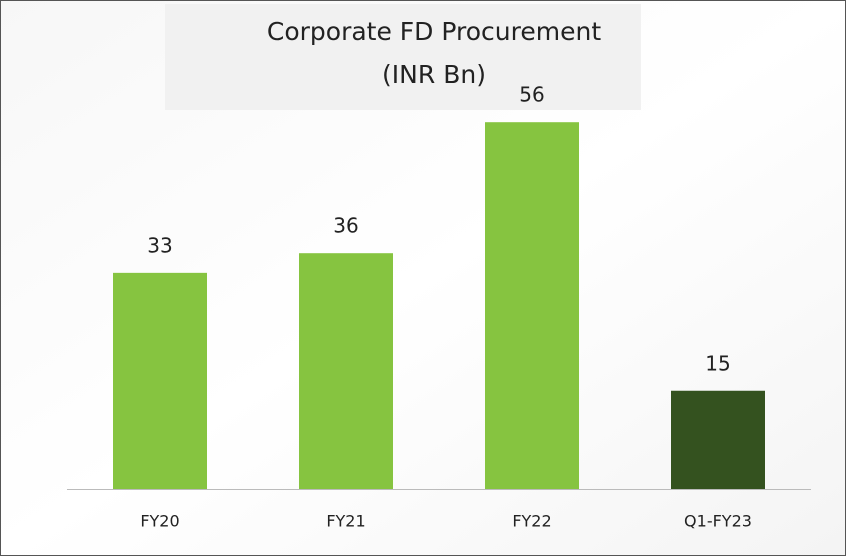  What do you see at coordinates (159, 521) in the screenshot?
I see `x-tick-label: FY20` at bounding box center [159, 521].